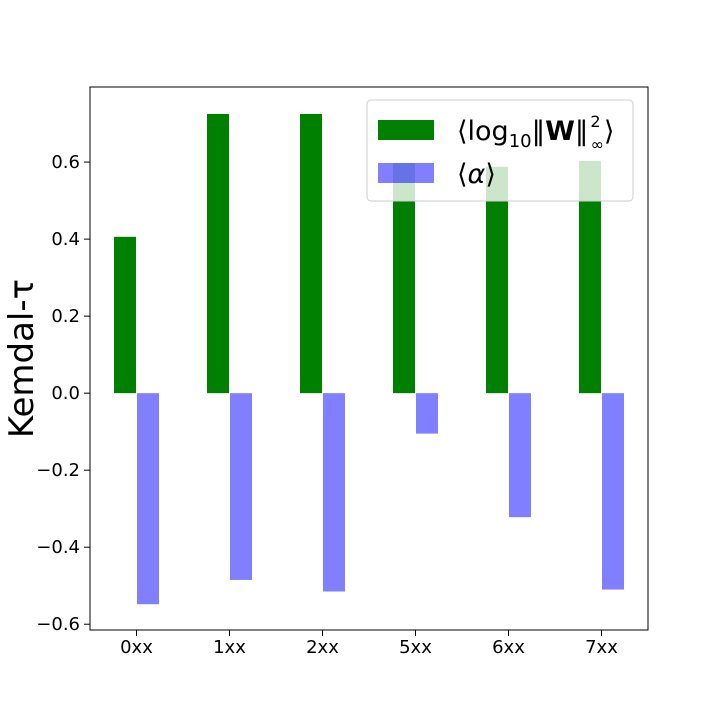 This screenshot has height=720, width=720. What do you see at coordinates (65, 393) in the screenshot?
I see `y-tick-label: 0.0` at bounding box center [65, 393].